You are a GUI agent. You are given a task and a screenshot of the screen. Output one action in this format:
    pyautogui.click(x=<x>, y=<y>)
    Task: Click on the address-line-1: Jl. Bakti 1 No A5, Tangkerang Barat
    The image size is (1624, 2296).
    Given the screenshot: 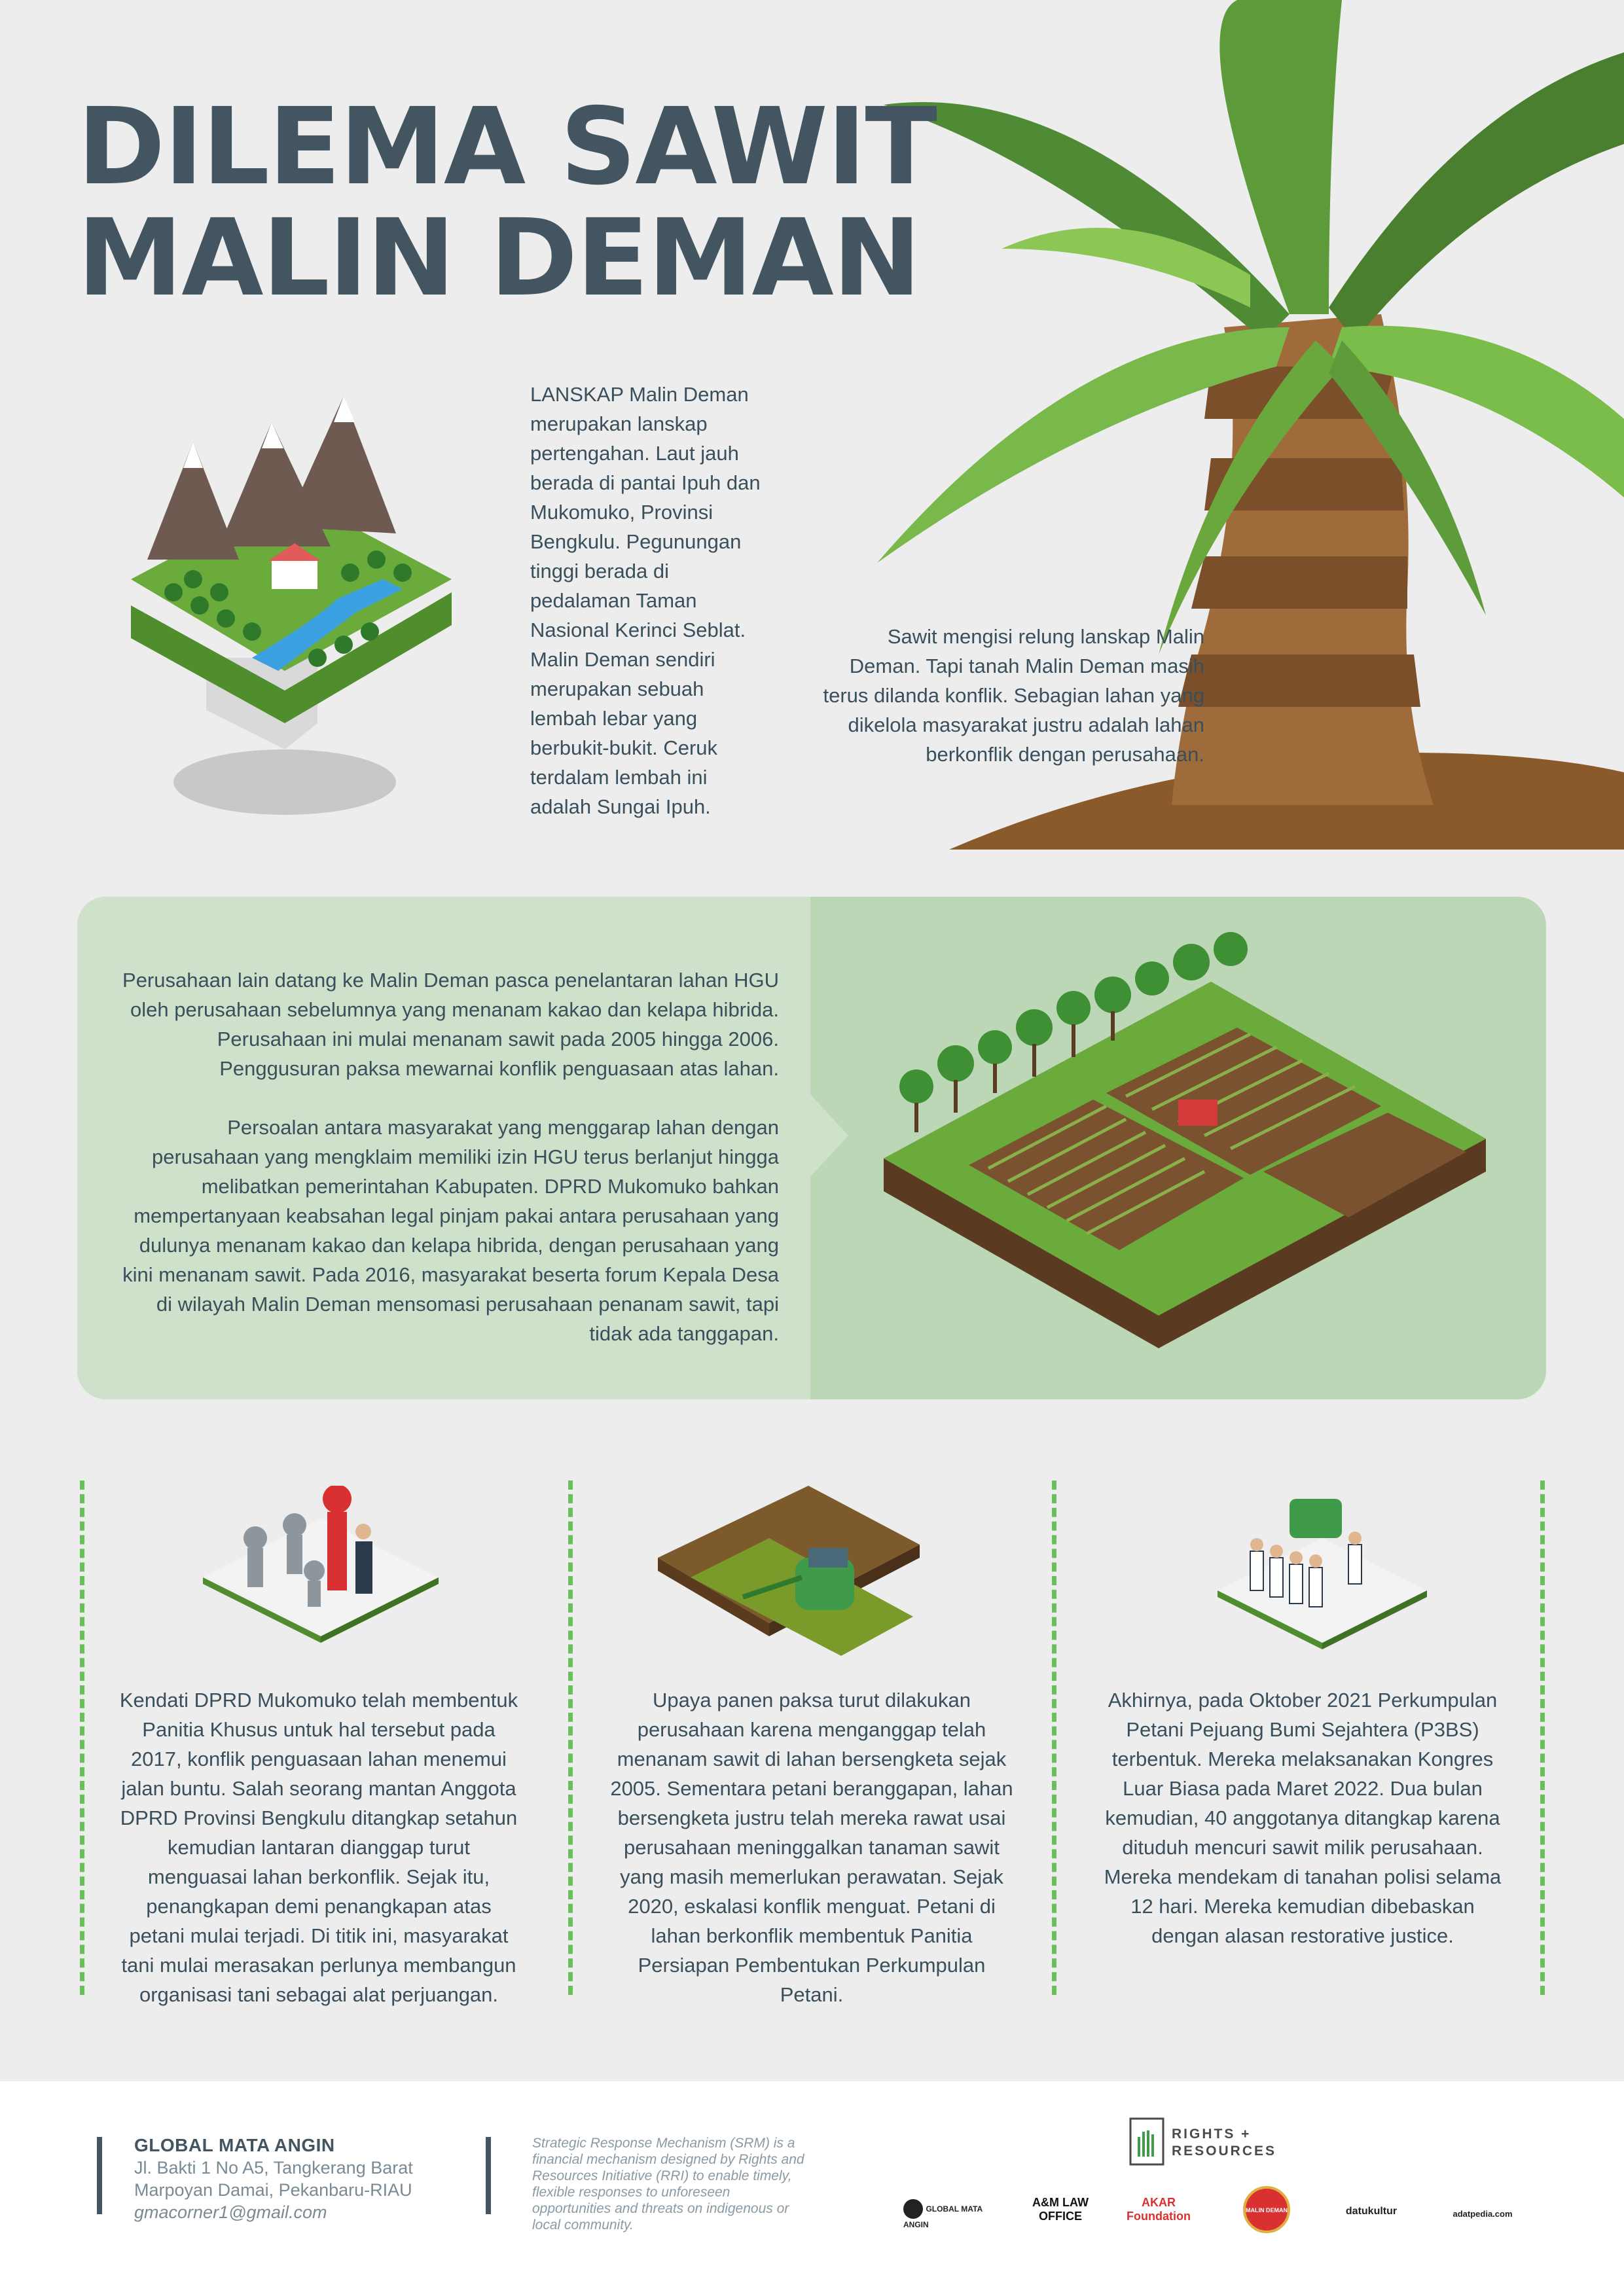 What is the action you would take?
    pyautogui.click(x=273, y=2168)
    